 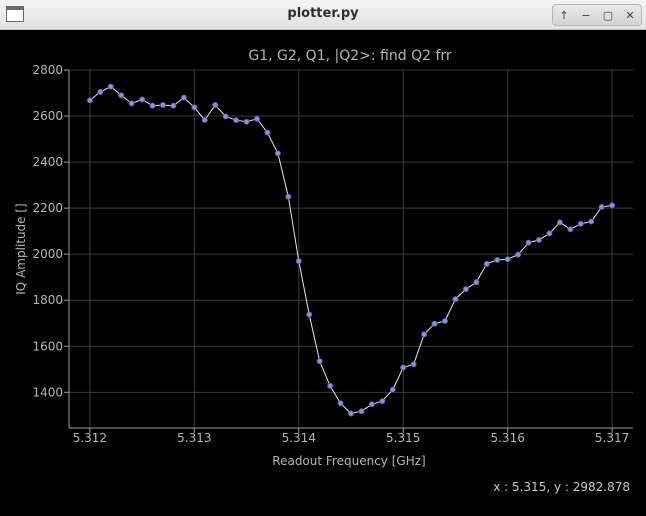 I want to click on y-axis-label: IQ Amplitude [], so click(x=21, y=248).